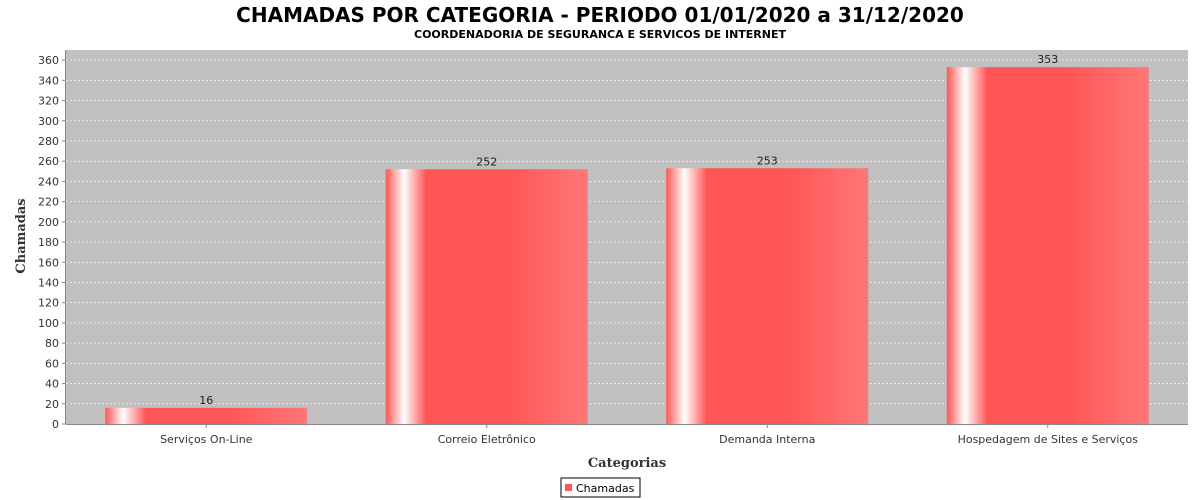 This screenshot has height=500, width=1200. Describe the element at coordinates (767, 160) in the screenshot. I see `bar-value-label: 253` at that location.